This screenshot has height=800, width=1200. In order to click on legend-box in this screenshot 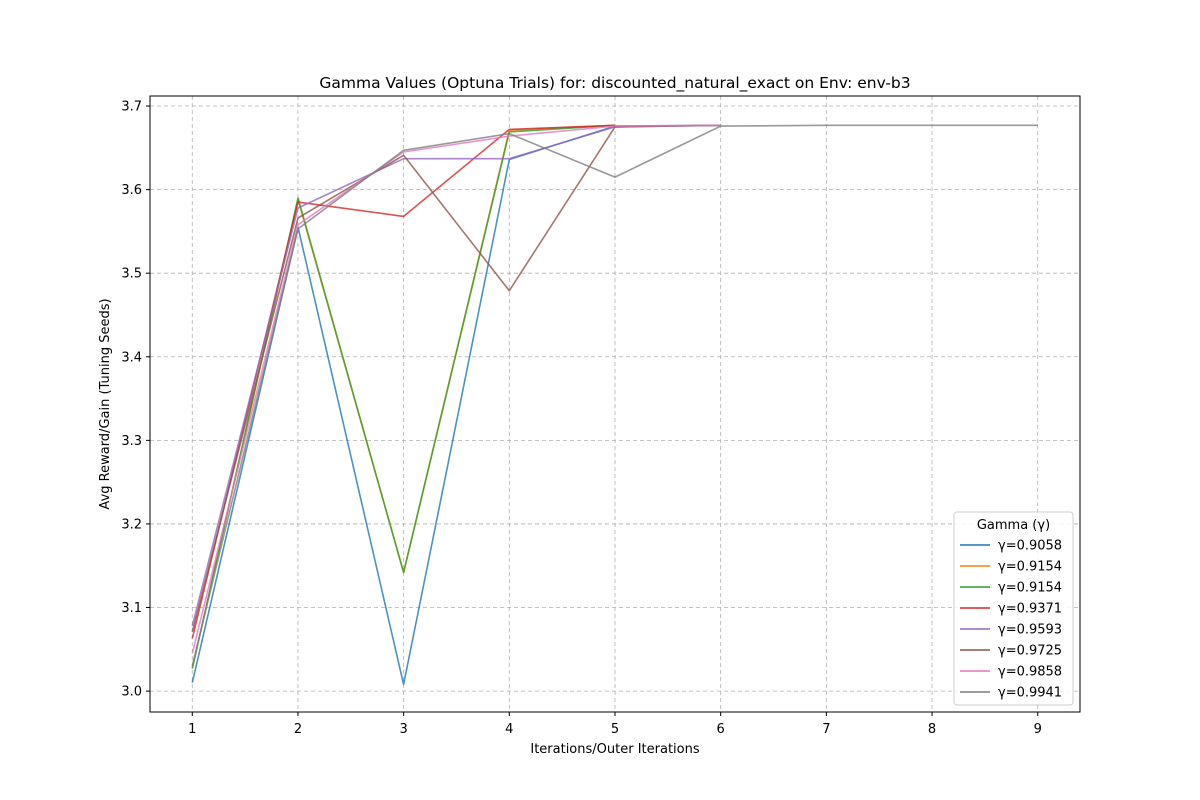, I will do `click(1013, 608)`.